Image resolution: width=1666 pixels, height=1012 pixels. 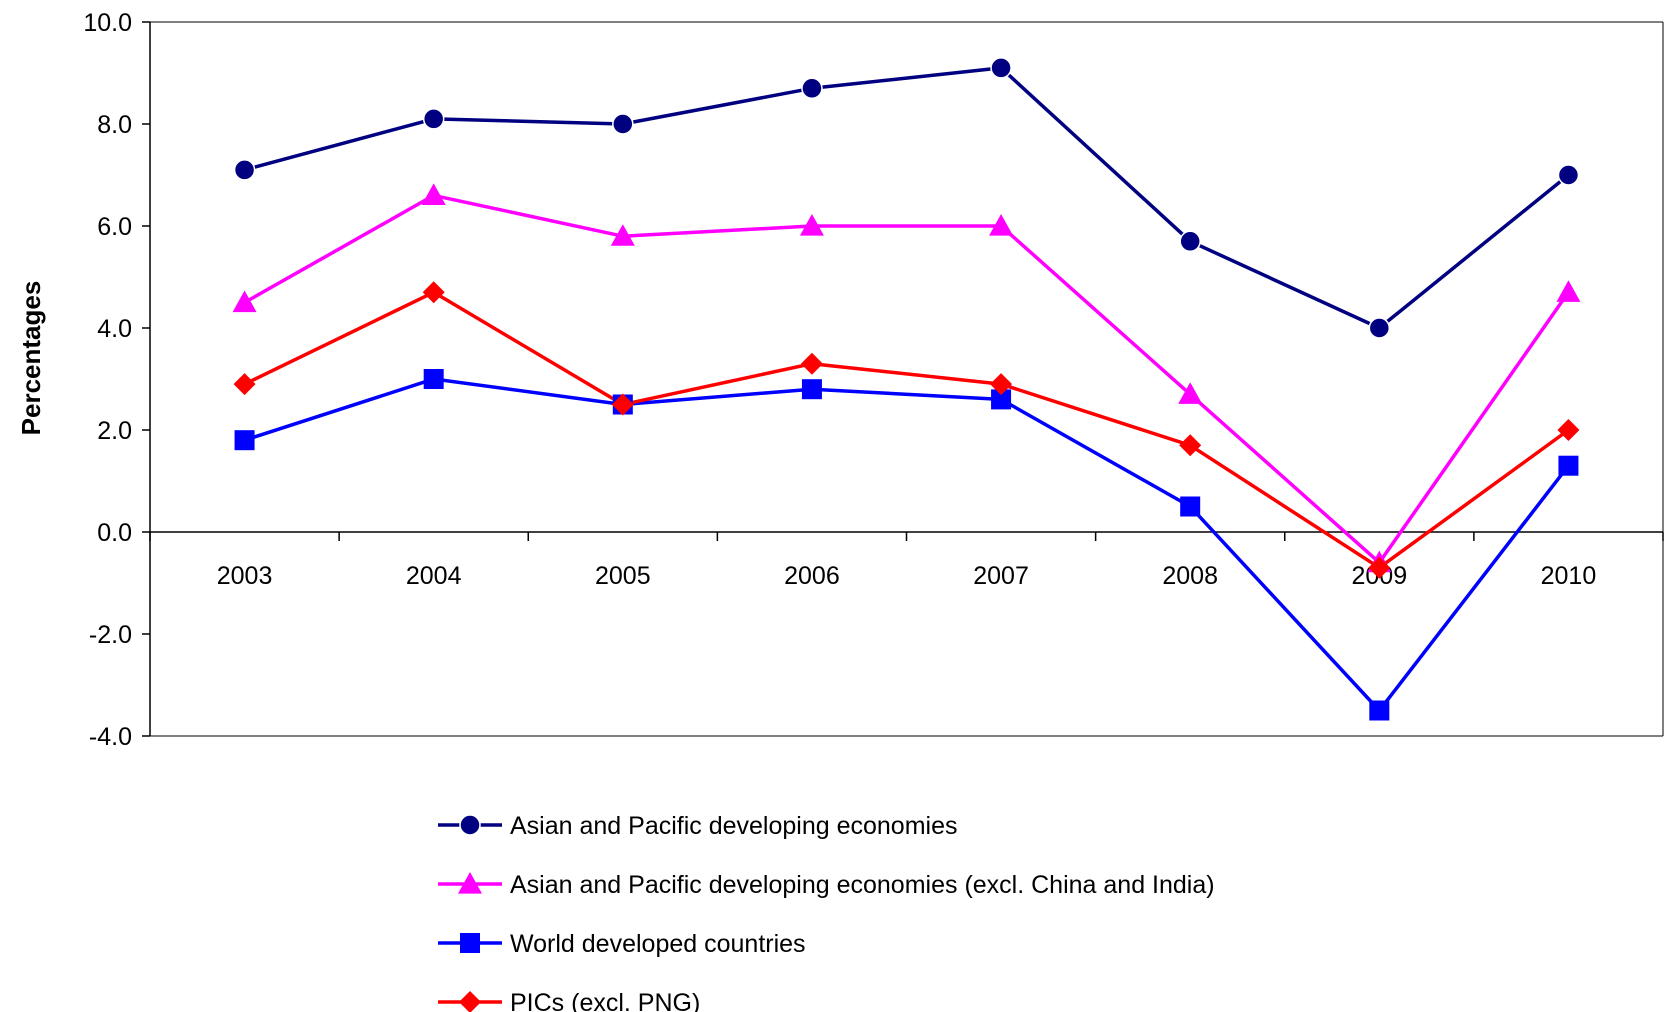 I want to click on x-tick-label: 2008, so click(x=1190, y=576).